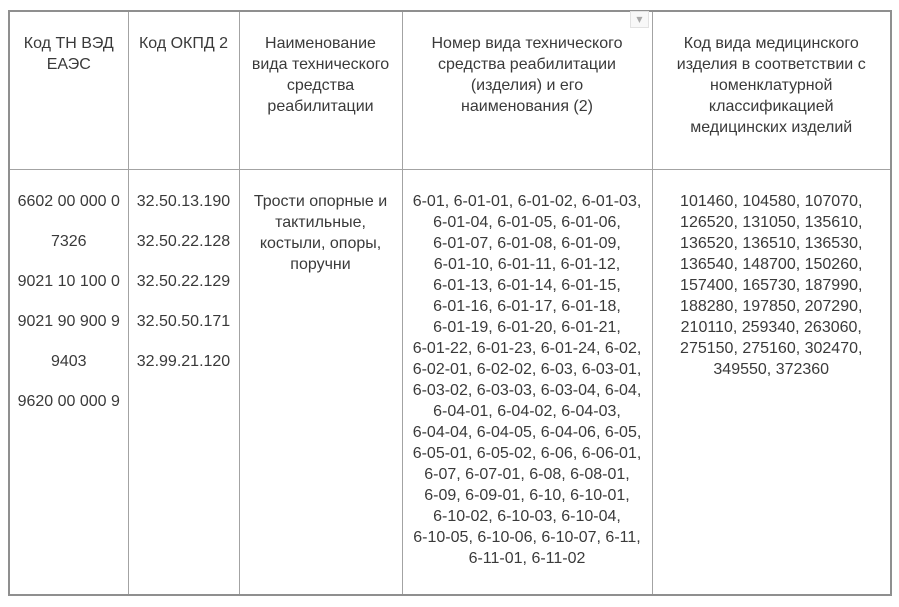 This screenshot has height=607, width=899. What do you see at coordinates (183, 241) in the screenshot?
I see `okpd2-code: 32.50.22.128` at bounding box center [183, 241].